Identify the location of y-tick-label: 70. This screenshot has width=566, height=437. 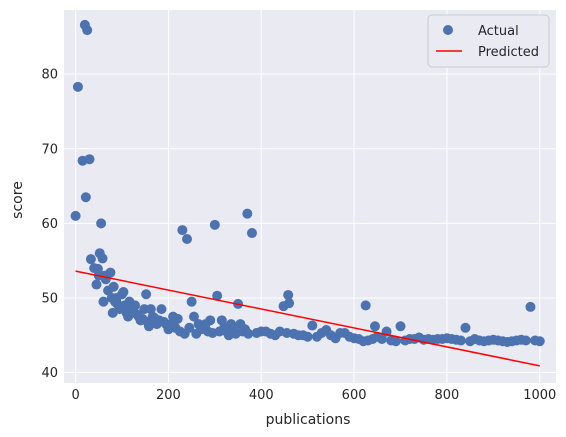
(49, 149).